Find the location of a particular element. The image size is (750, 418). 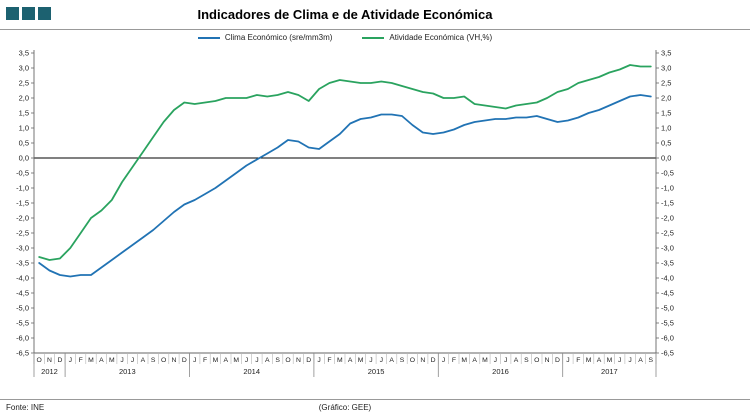

legend-label-clima: Clima Económico (sre/mm3m) is located at coordinates (278, 37).